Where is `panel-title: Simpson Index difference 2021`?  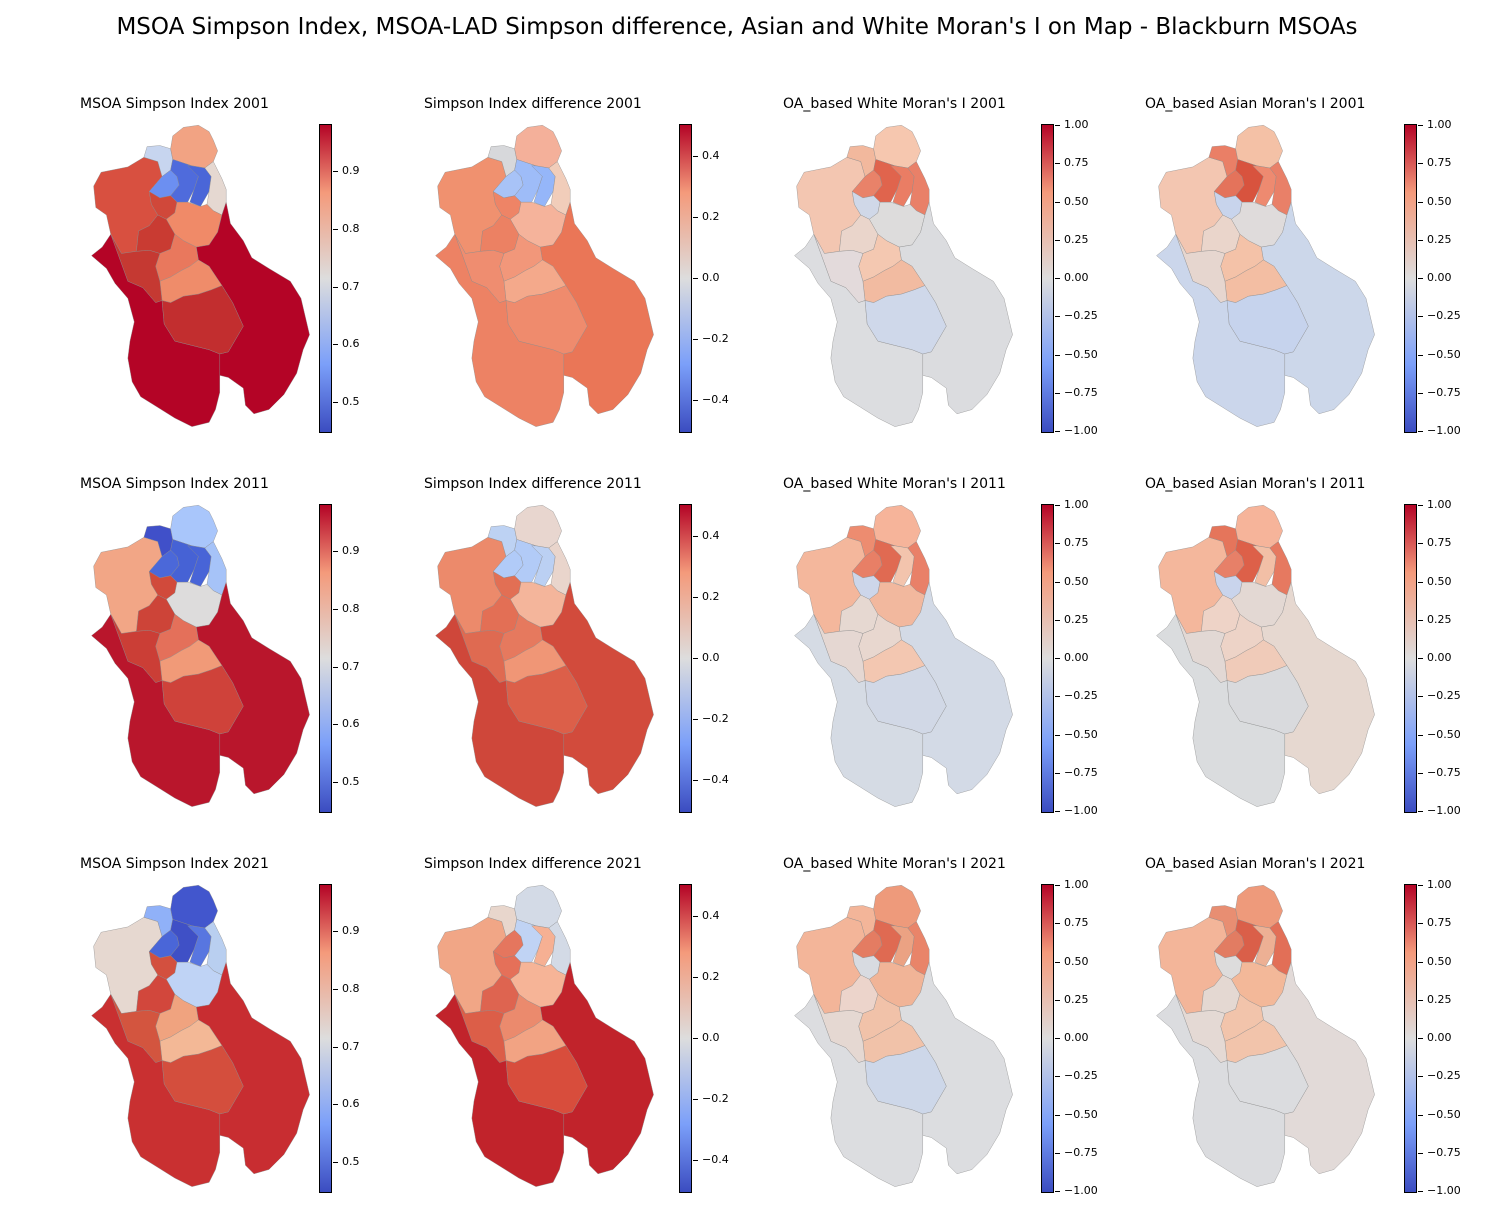
panel-title: Simpson Index difference 2021 is located at coordinates (533, 864).